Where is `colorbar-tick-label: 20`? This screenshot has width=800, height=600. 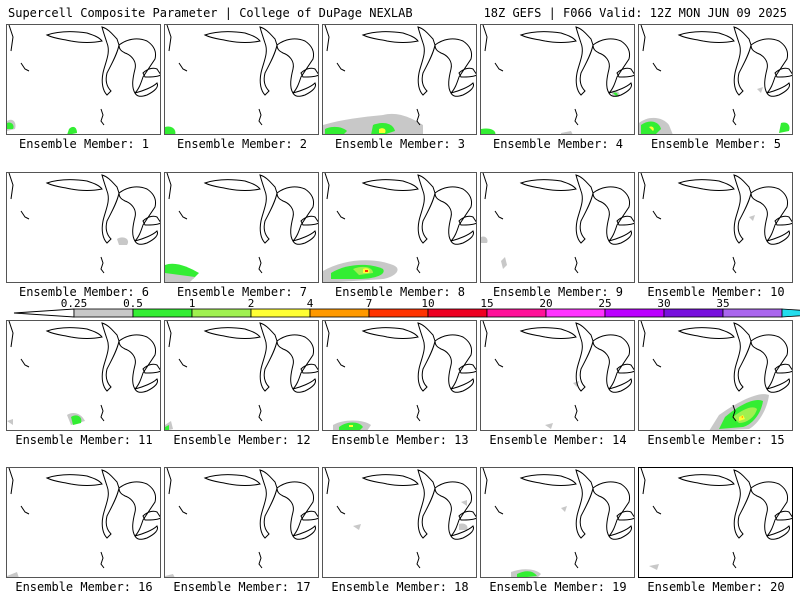
colorbar-tick-label: 20 is located at coordinates (545, 303).